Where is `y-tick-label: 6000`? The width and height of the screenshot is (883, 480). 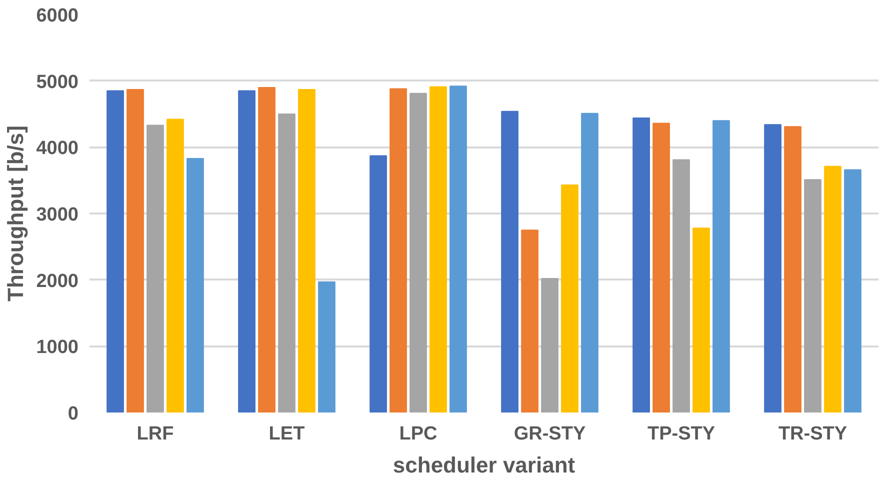 y-tick-label: 6000 is located at coordinates (57, 16).